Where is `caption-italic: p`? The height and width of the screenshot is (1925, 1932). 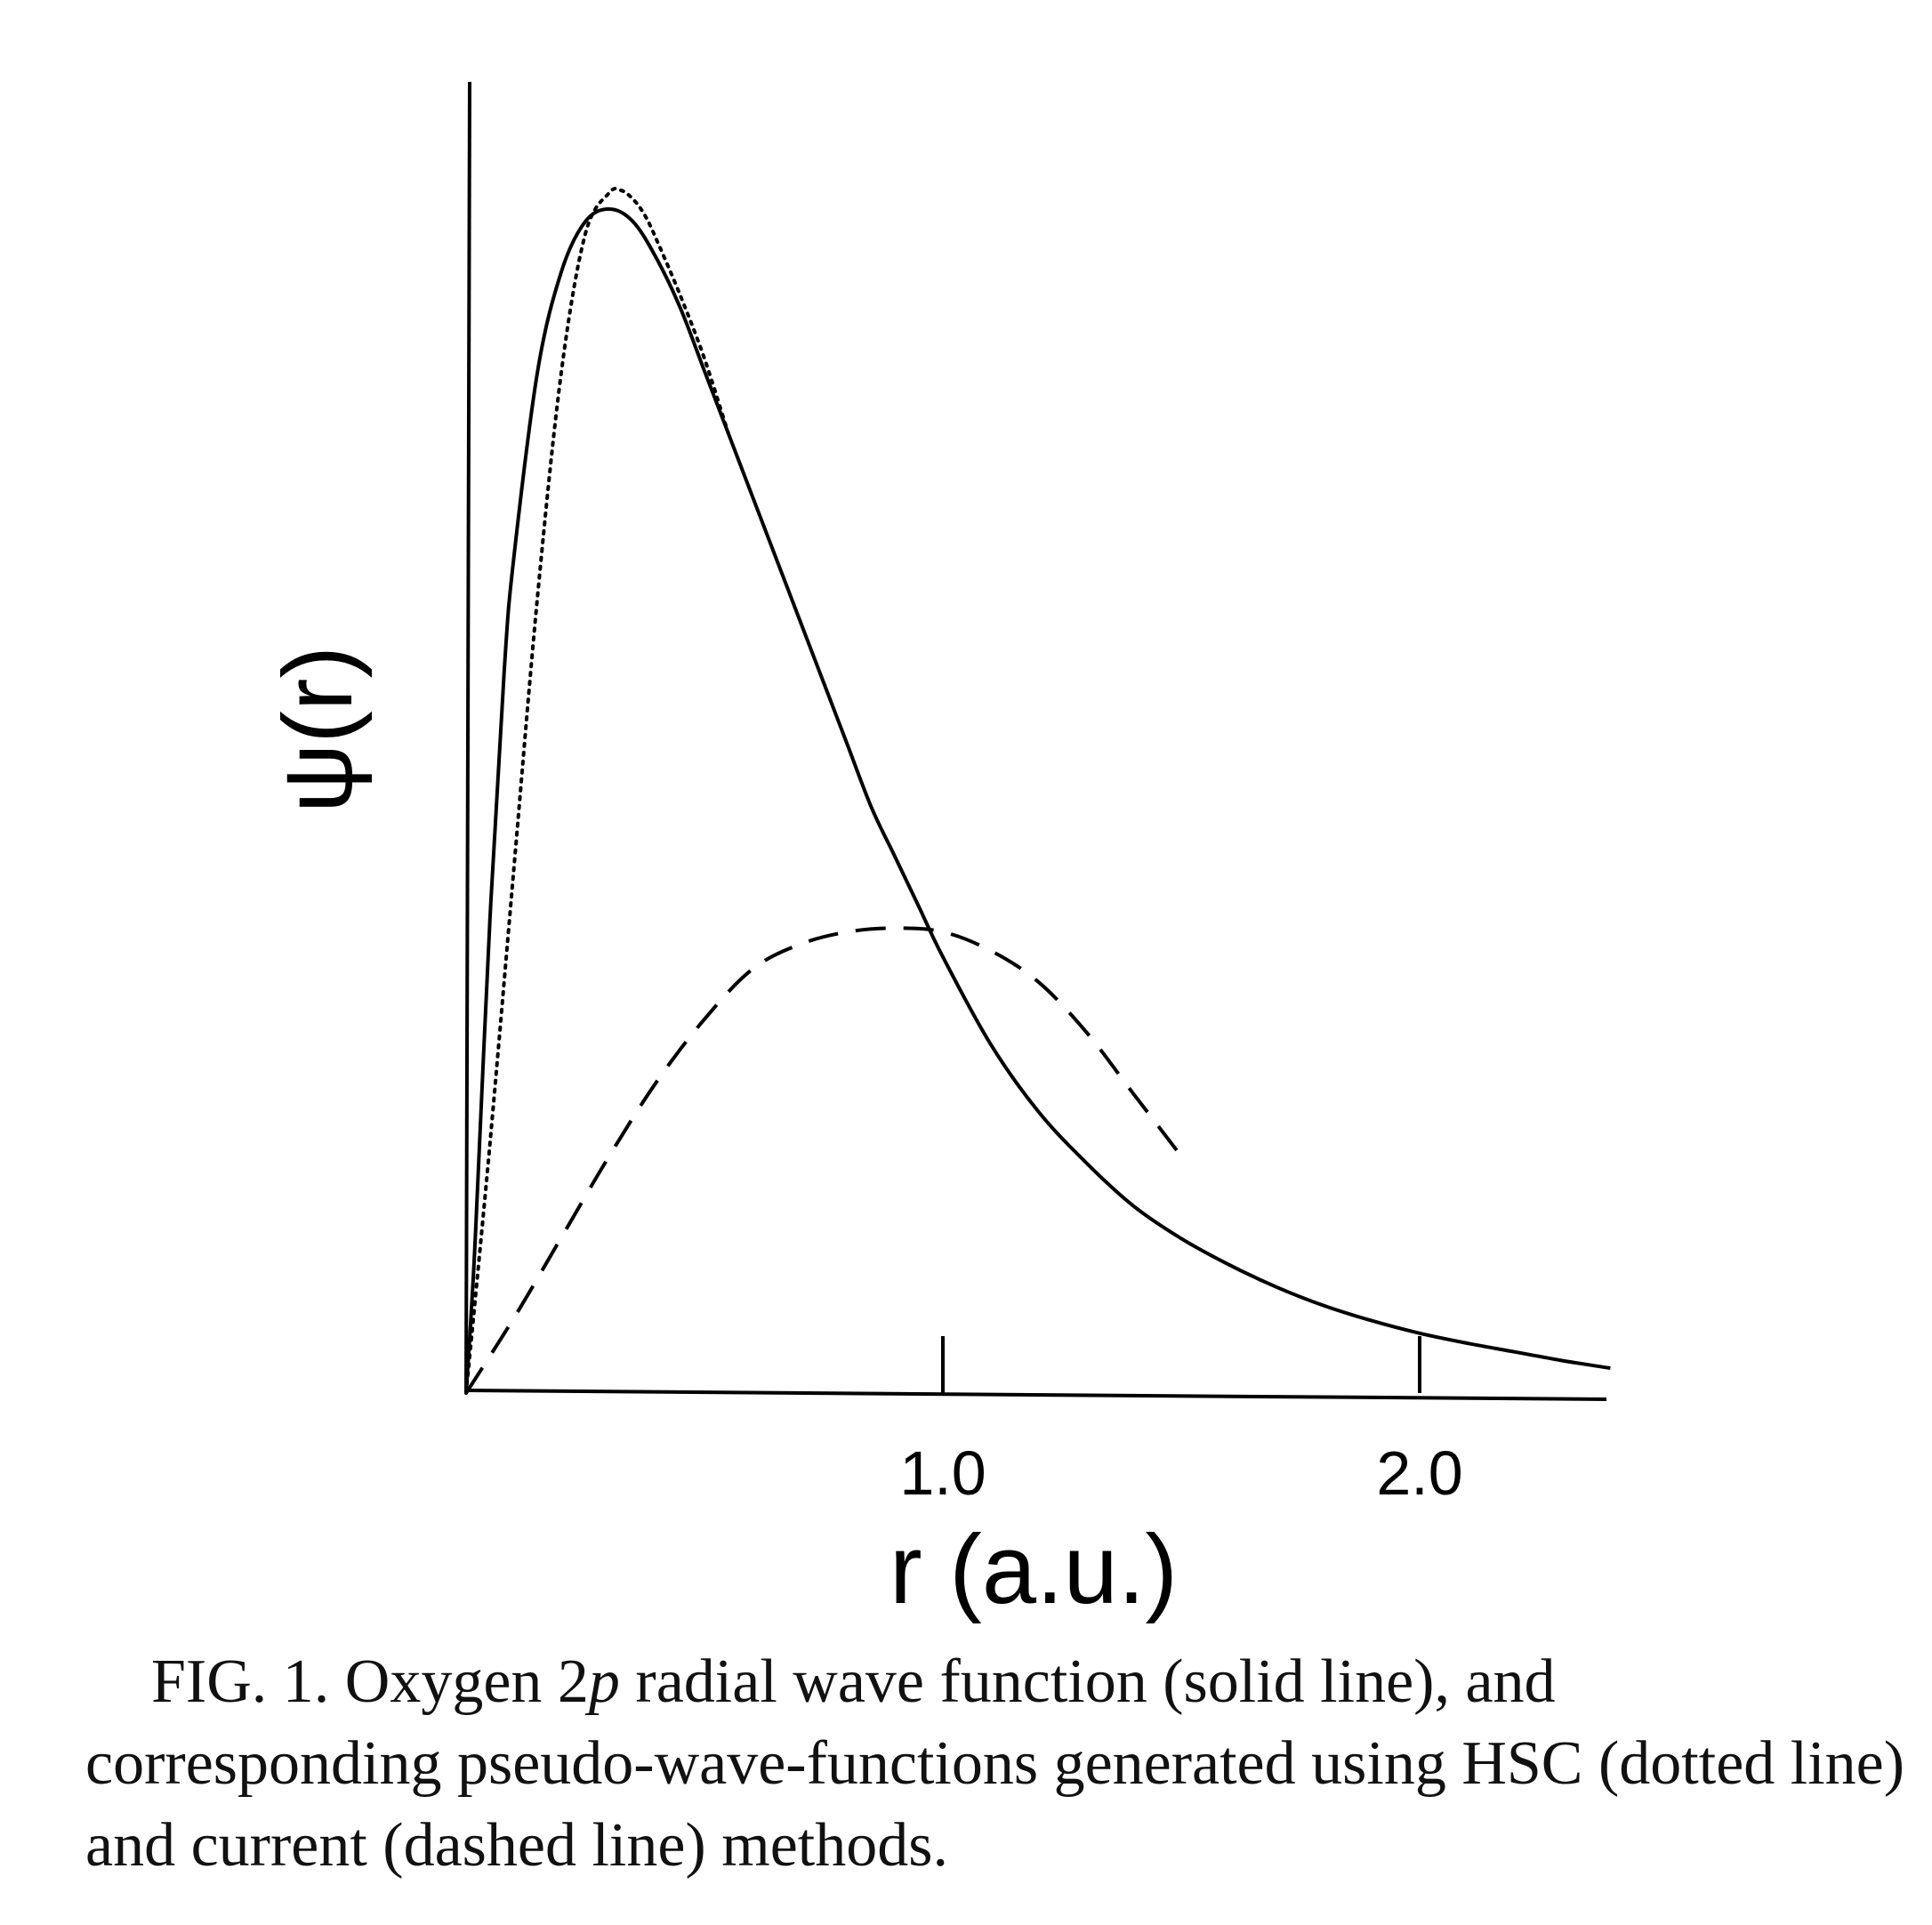 caption-italic: p is located at coordinates (604, 1681).